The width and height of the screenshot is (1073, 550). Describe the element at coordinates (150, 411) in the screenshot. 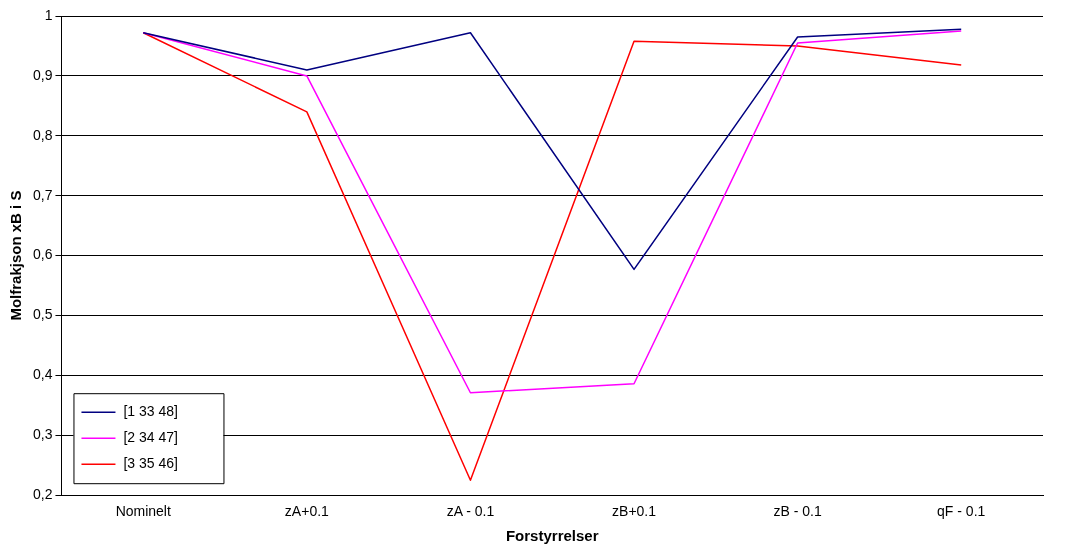

I see `legend-label: [1 33 48]` at that location.